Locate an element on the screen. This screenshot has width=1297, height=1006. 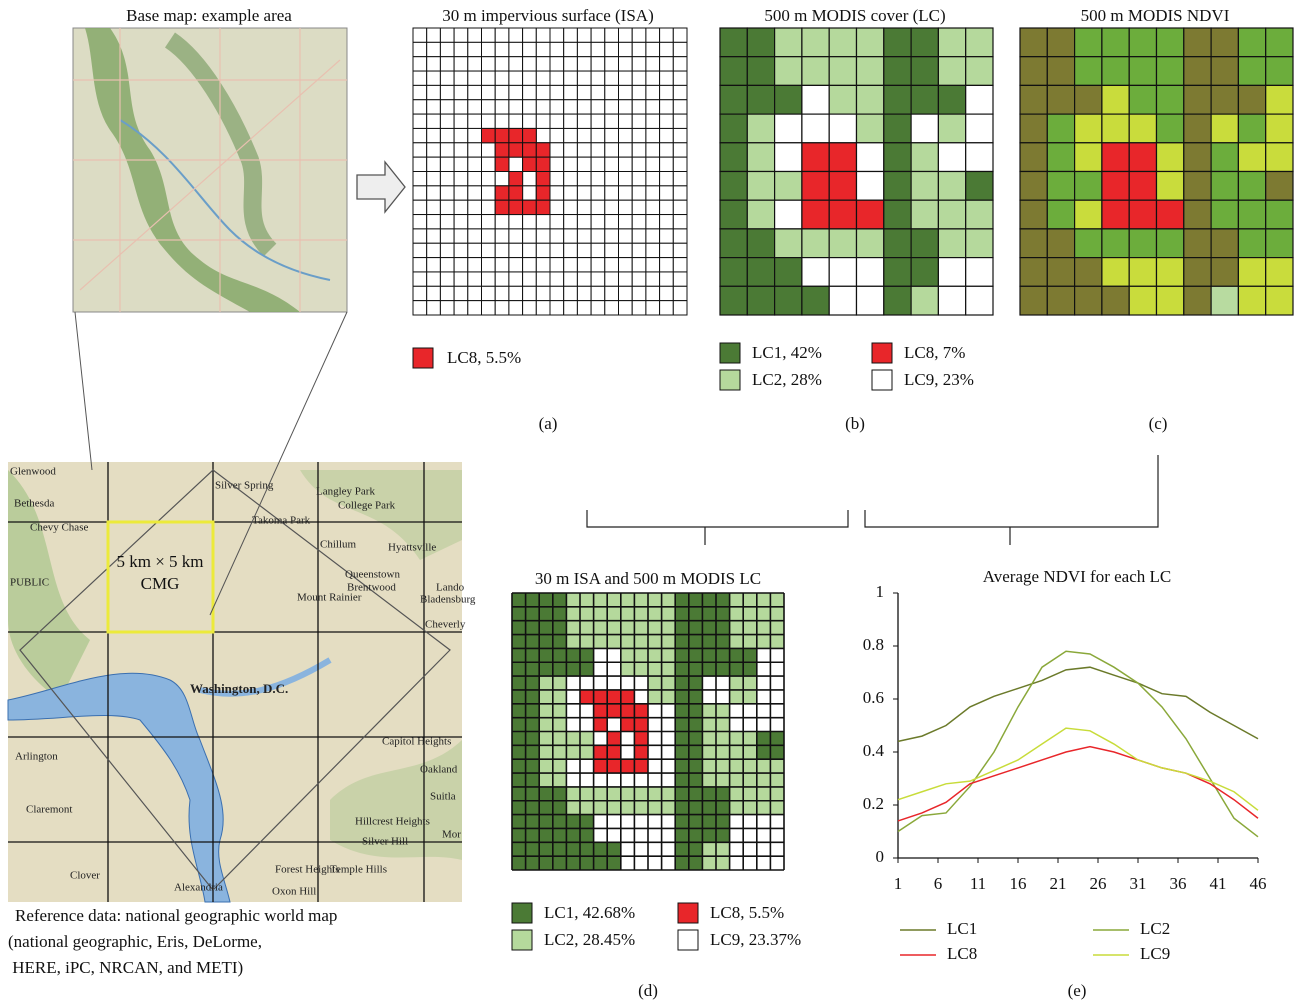
legend-swatch is located at coordinates (882, 353).